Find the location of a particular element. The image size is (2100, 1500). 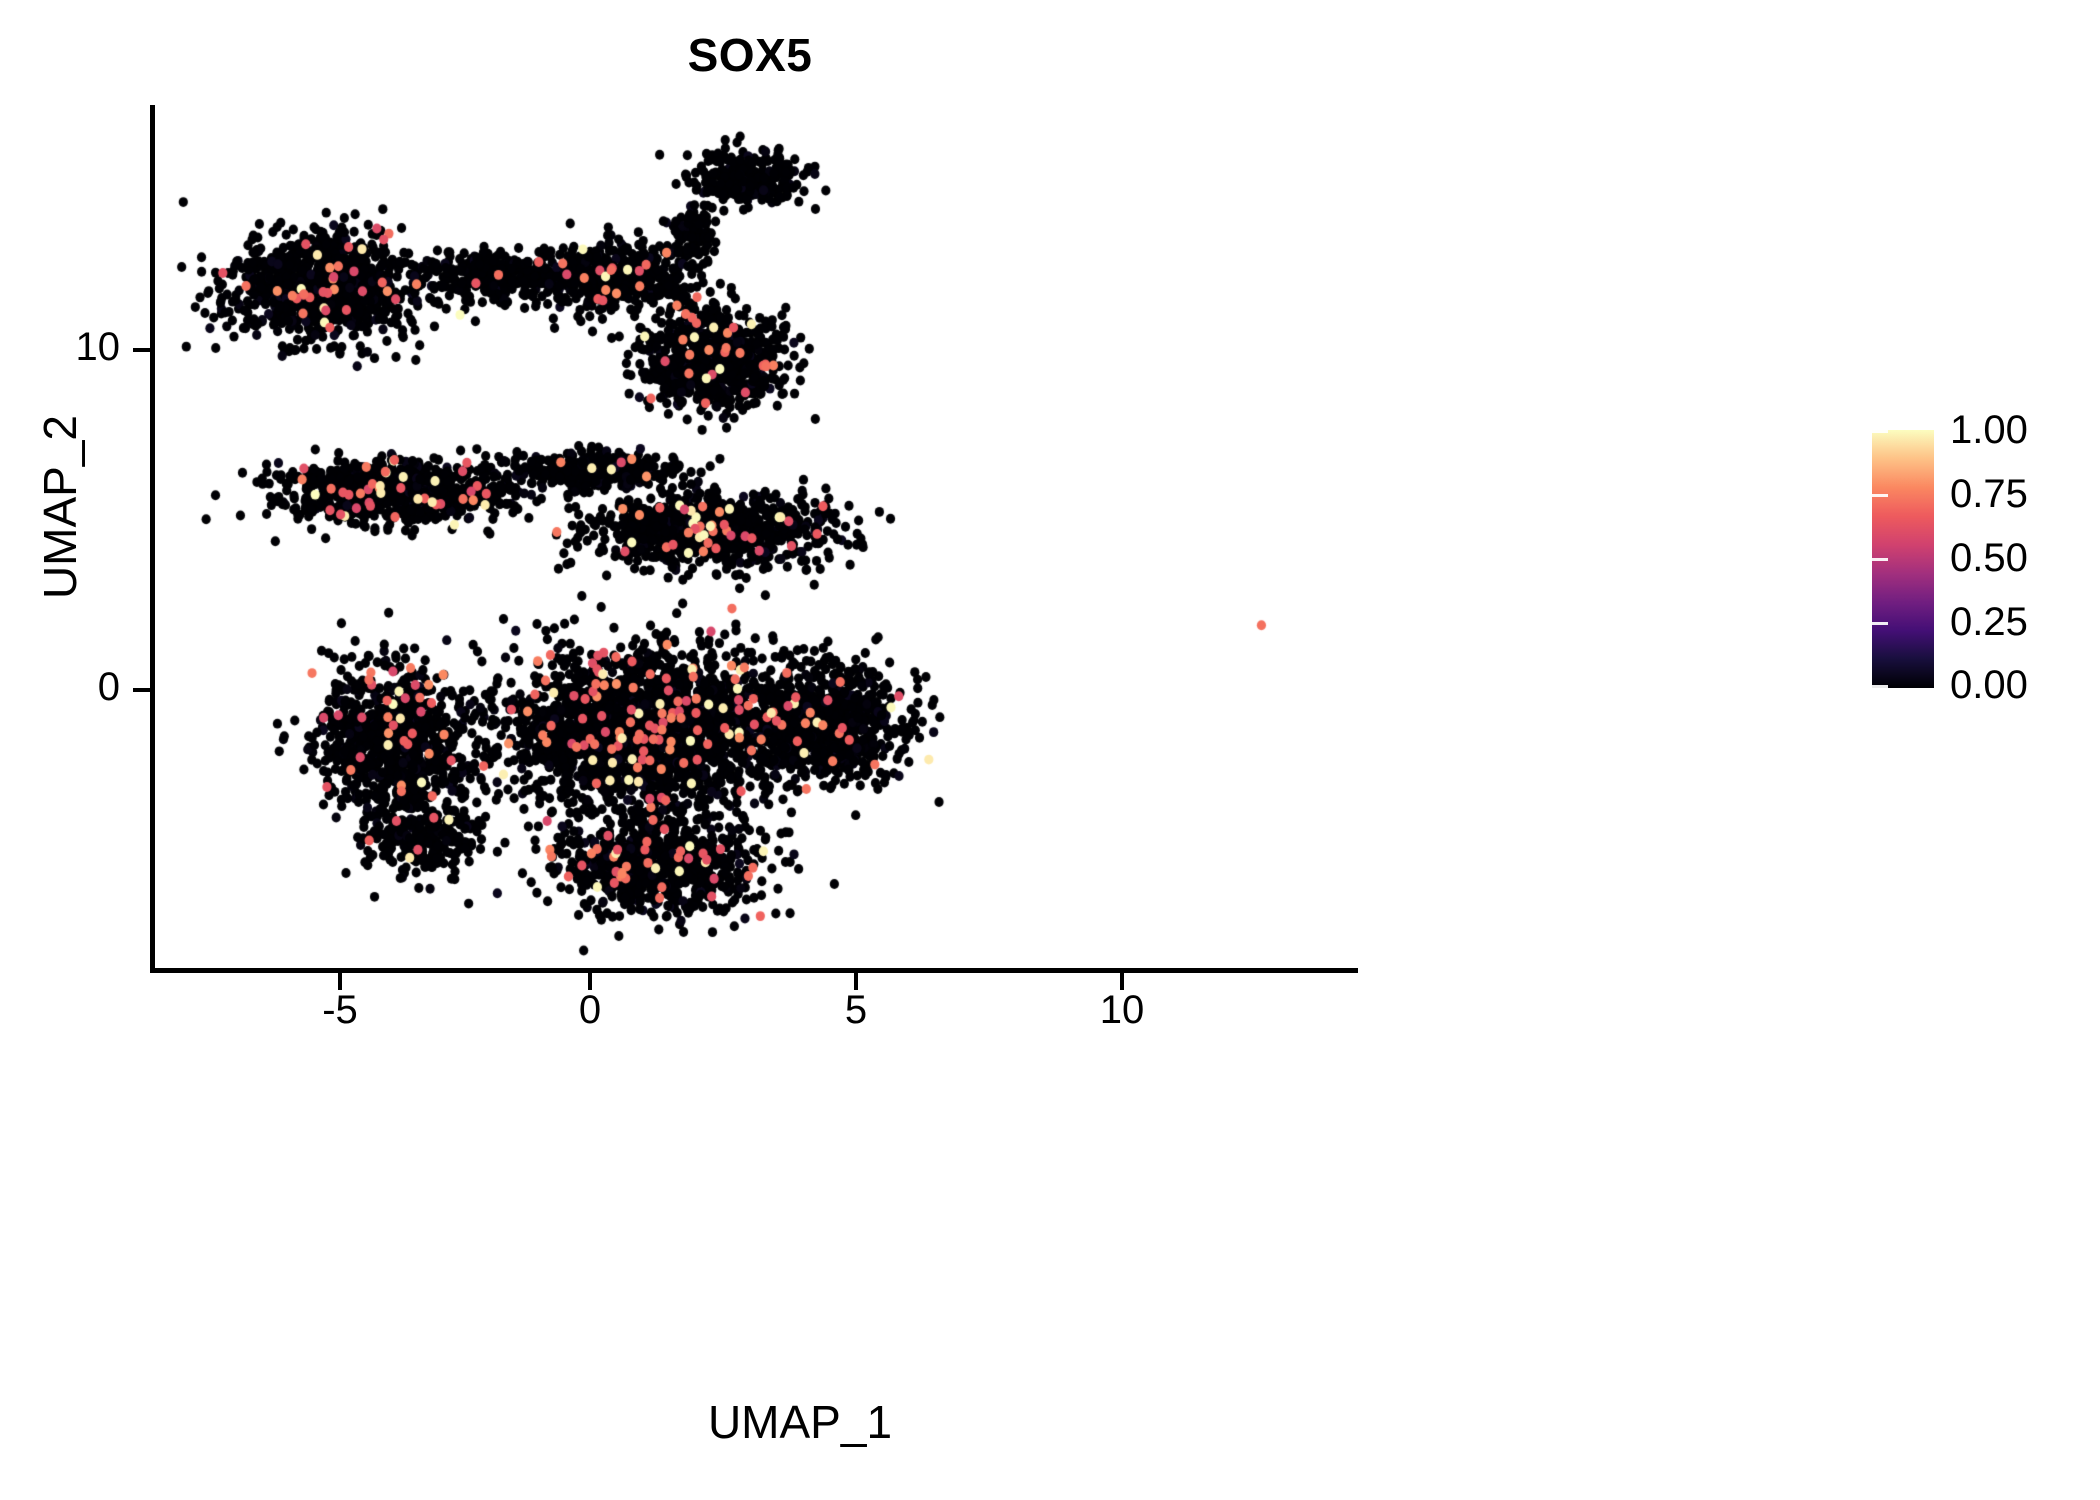

y-tick-label-0: 0 is located at coordinates (108, 687).